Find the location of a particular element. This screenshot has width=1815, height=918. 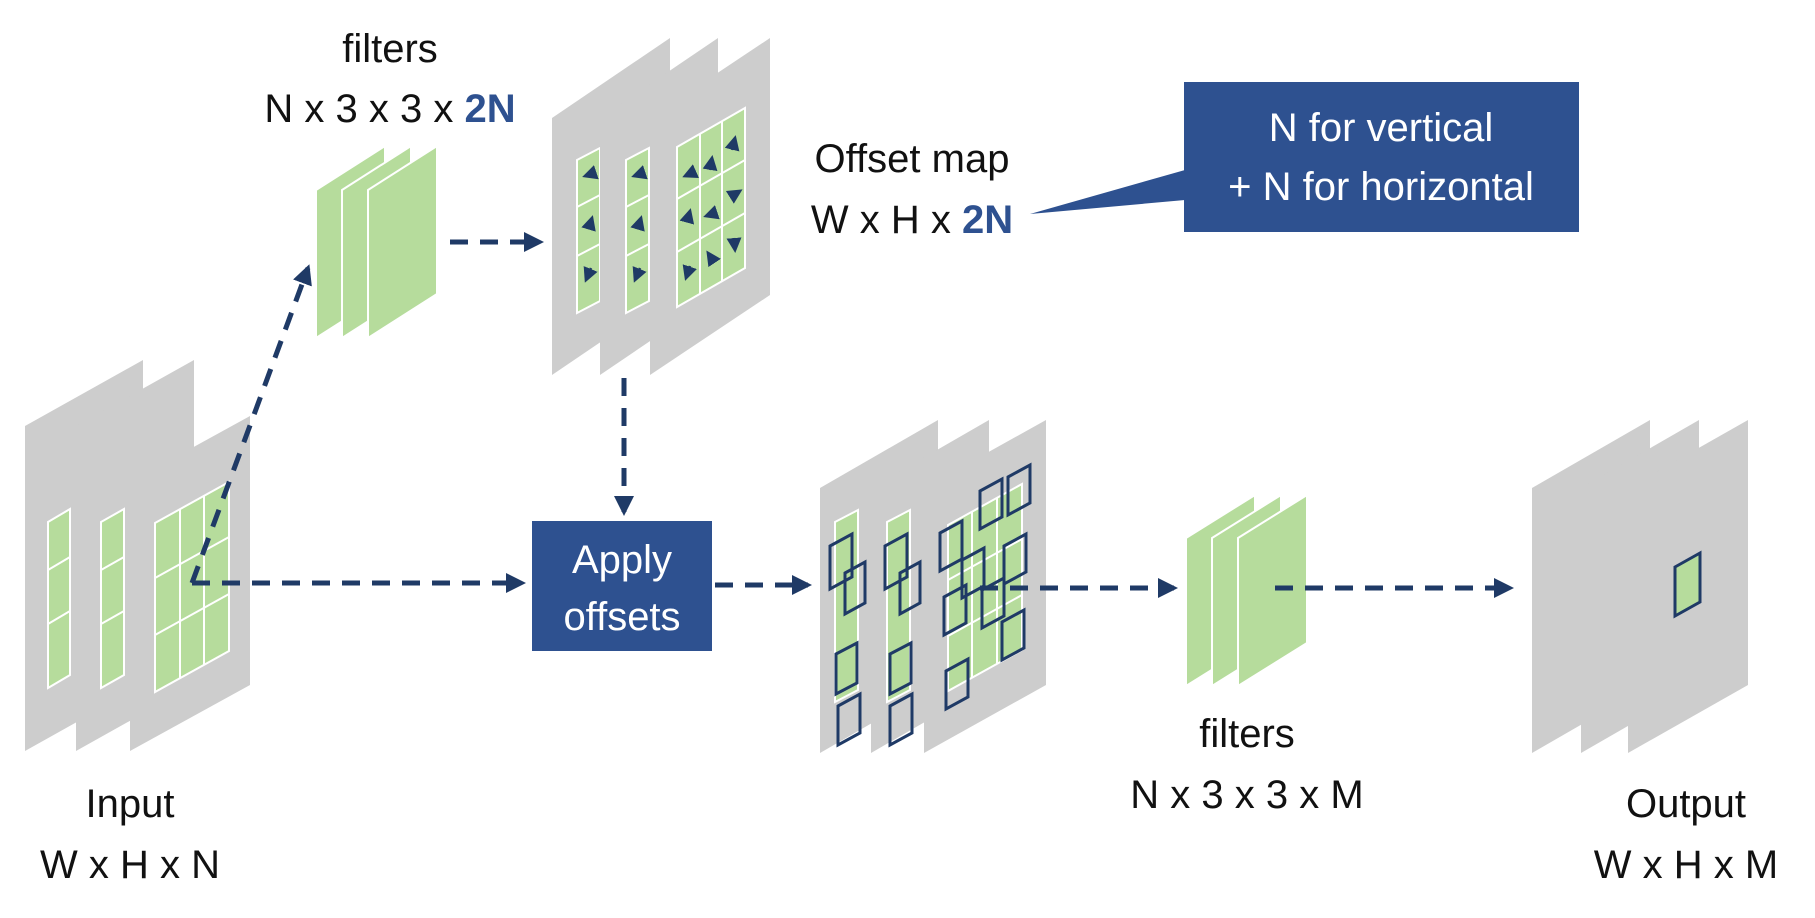

bottom-filters-stack is located at coordinates (1246, 590).